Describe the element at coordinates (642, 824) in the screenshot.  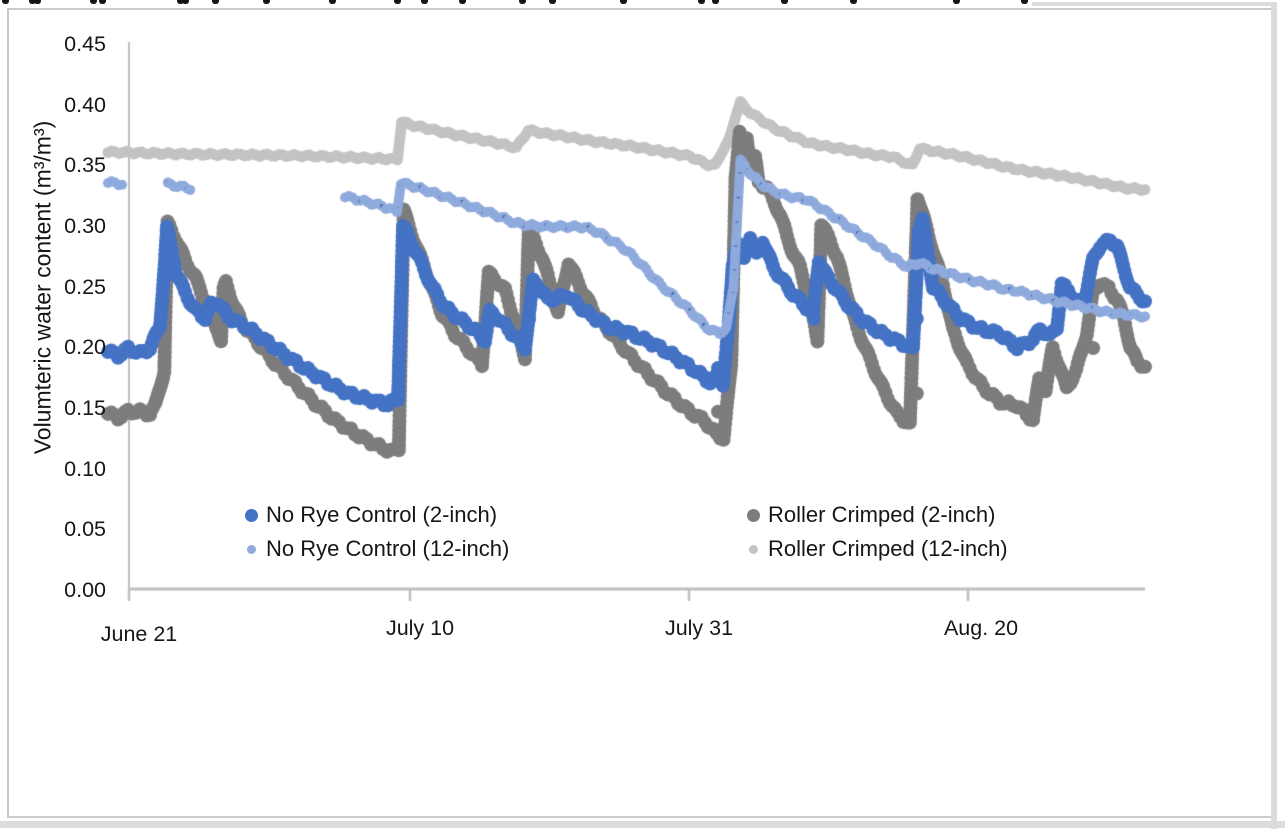
I see `window-edge-bottom` at that location.